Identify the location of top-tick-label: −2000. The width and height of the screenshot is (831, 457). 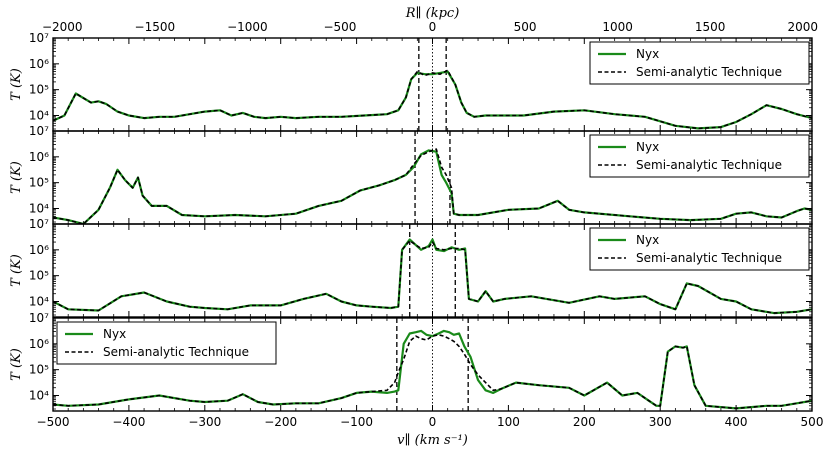
(62, 27).